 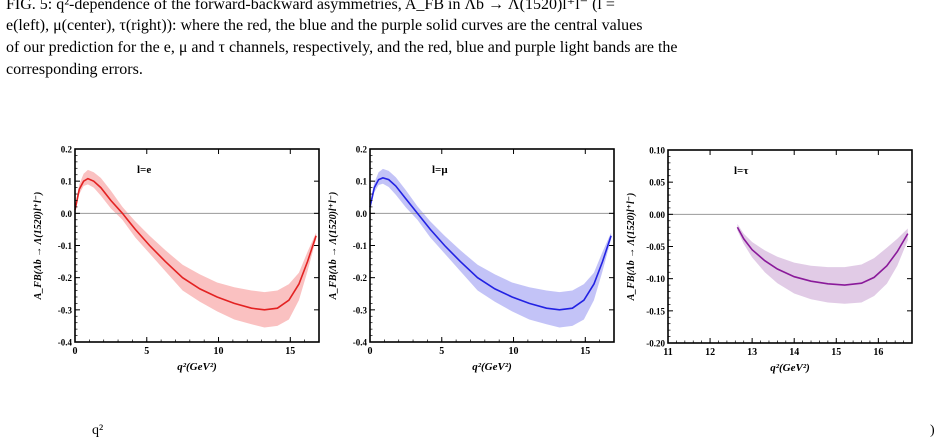 What do you see at coordinates (752, 352) in the screenshot?
I see `x-tick-label: 13` at bounding box center [752, 352].